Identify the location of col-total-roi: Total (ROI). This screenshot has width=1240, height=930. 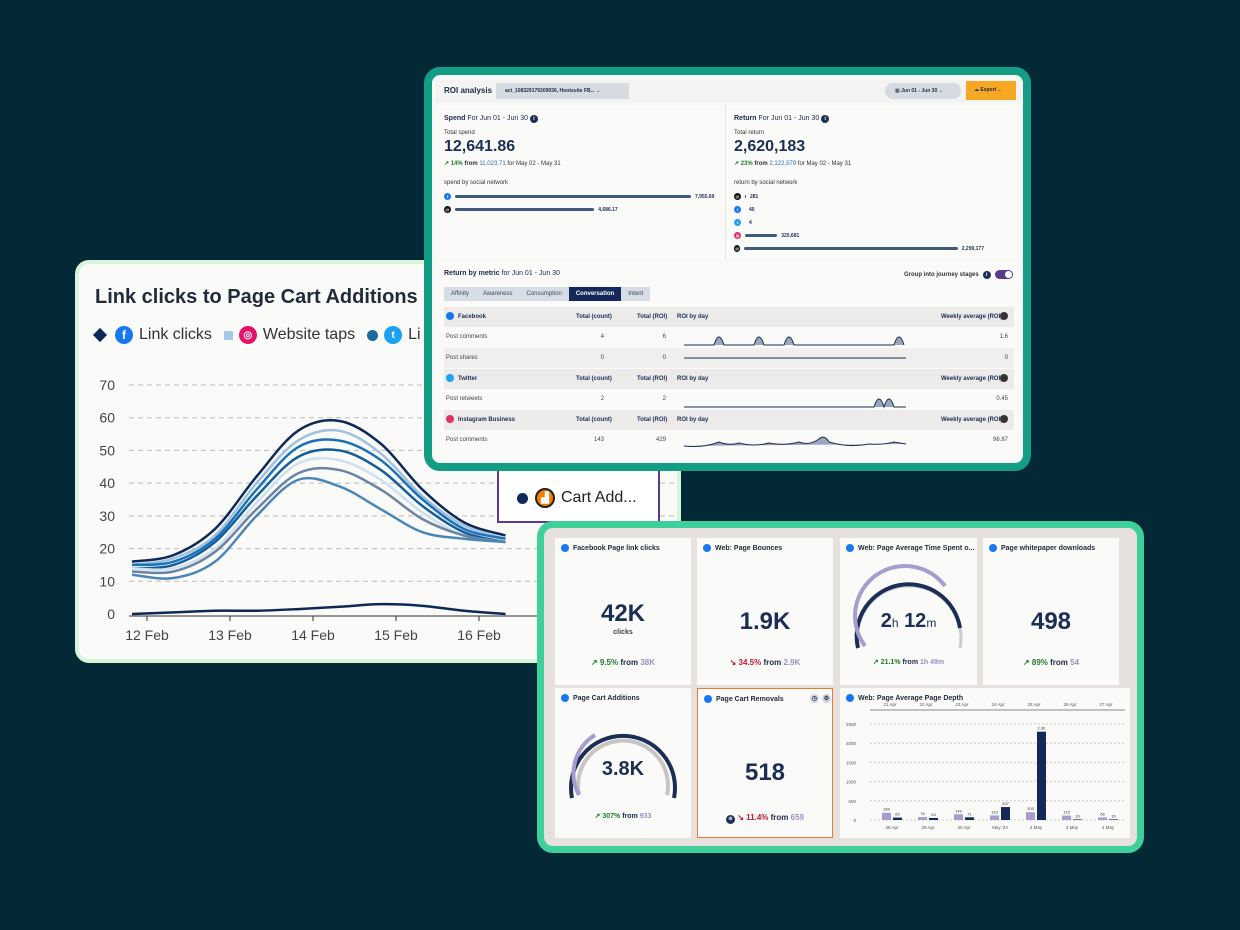
(652, 379).